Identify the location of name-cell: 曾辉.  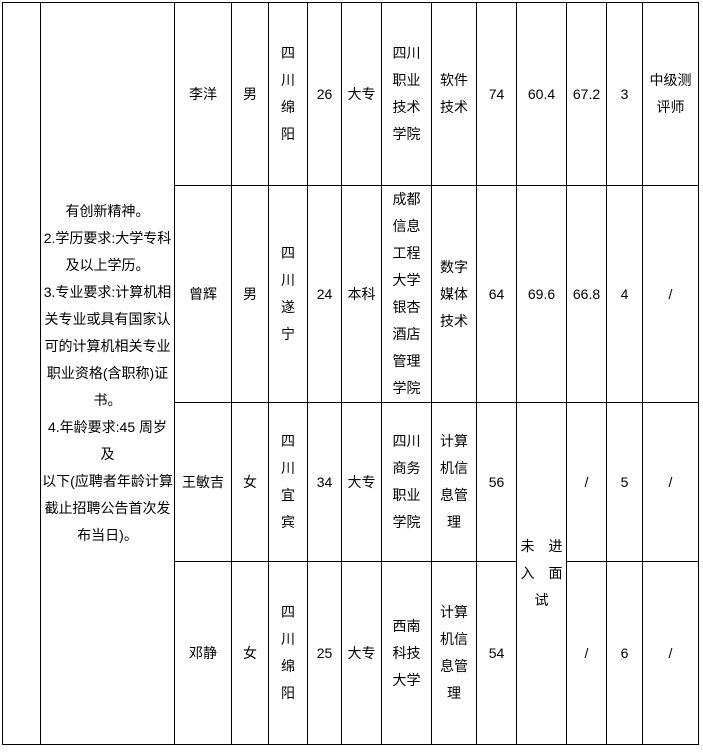
(203, 294).